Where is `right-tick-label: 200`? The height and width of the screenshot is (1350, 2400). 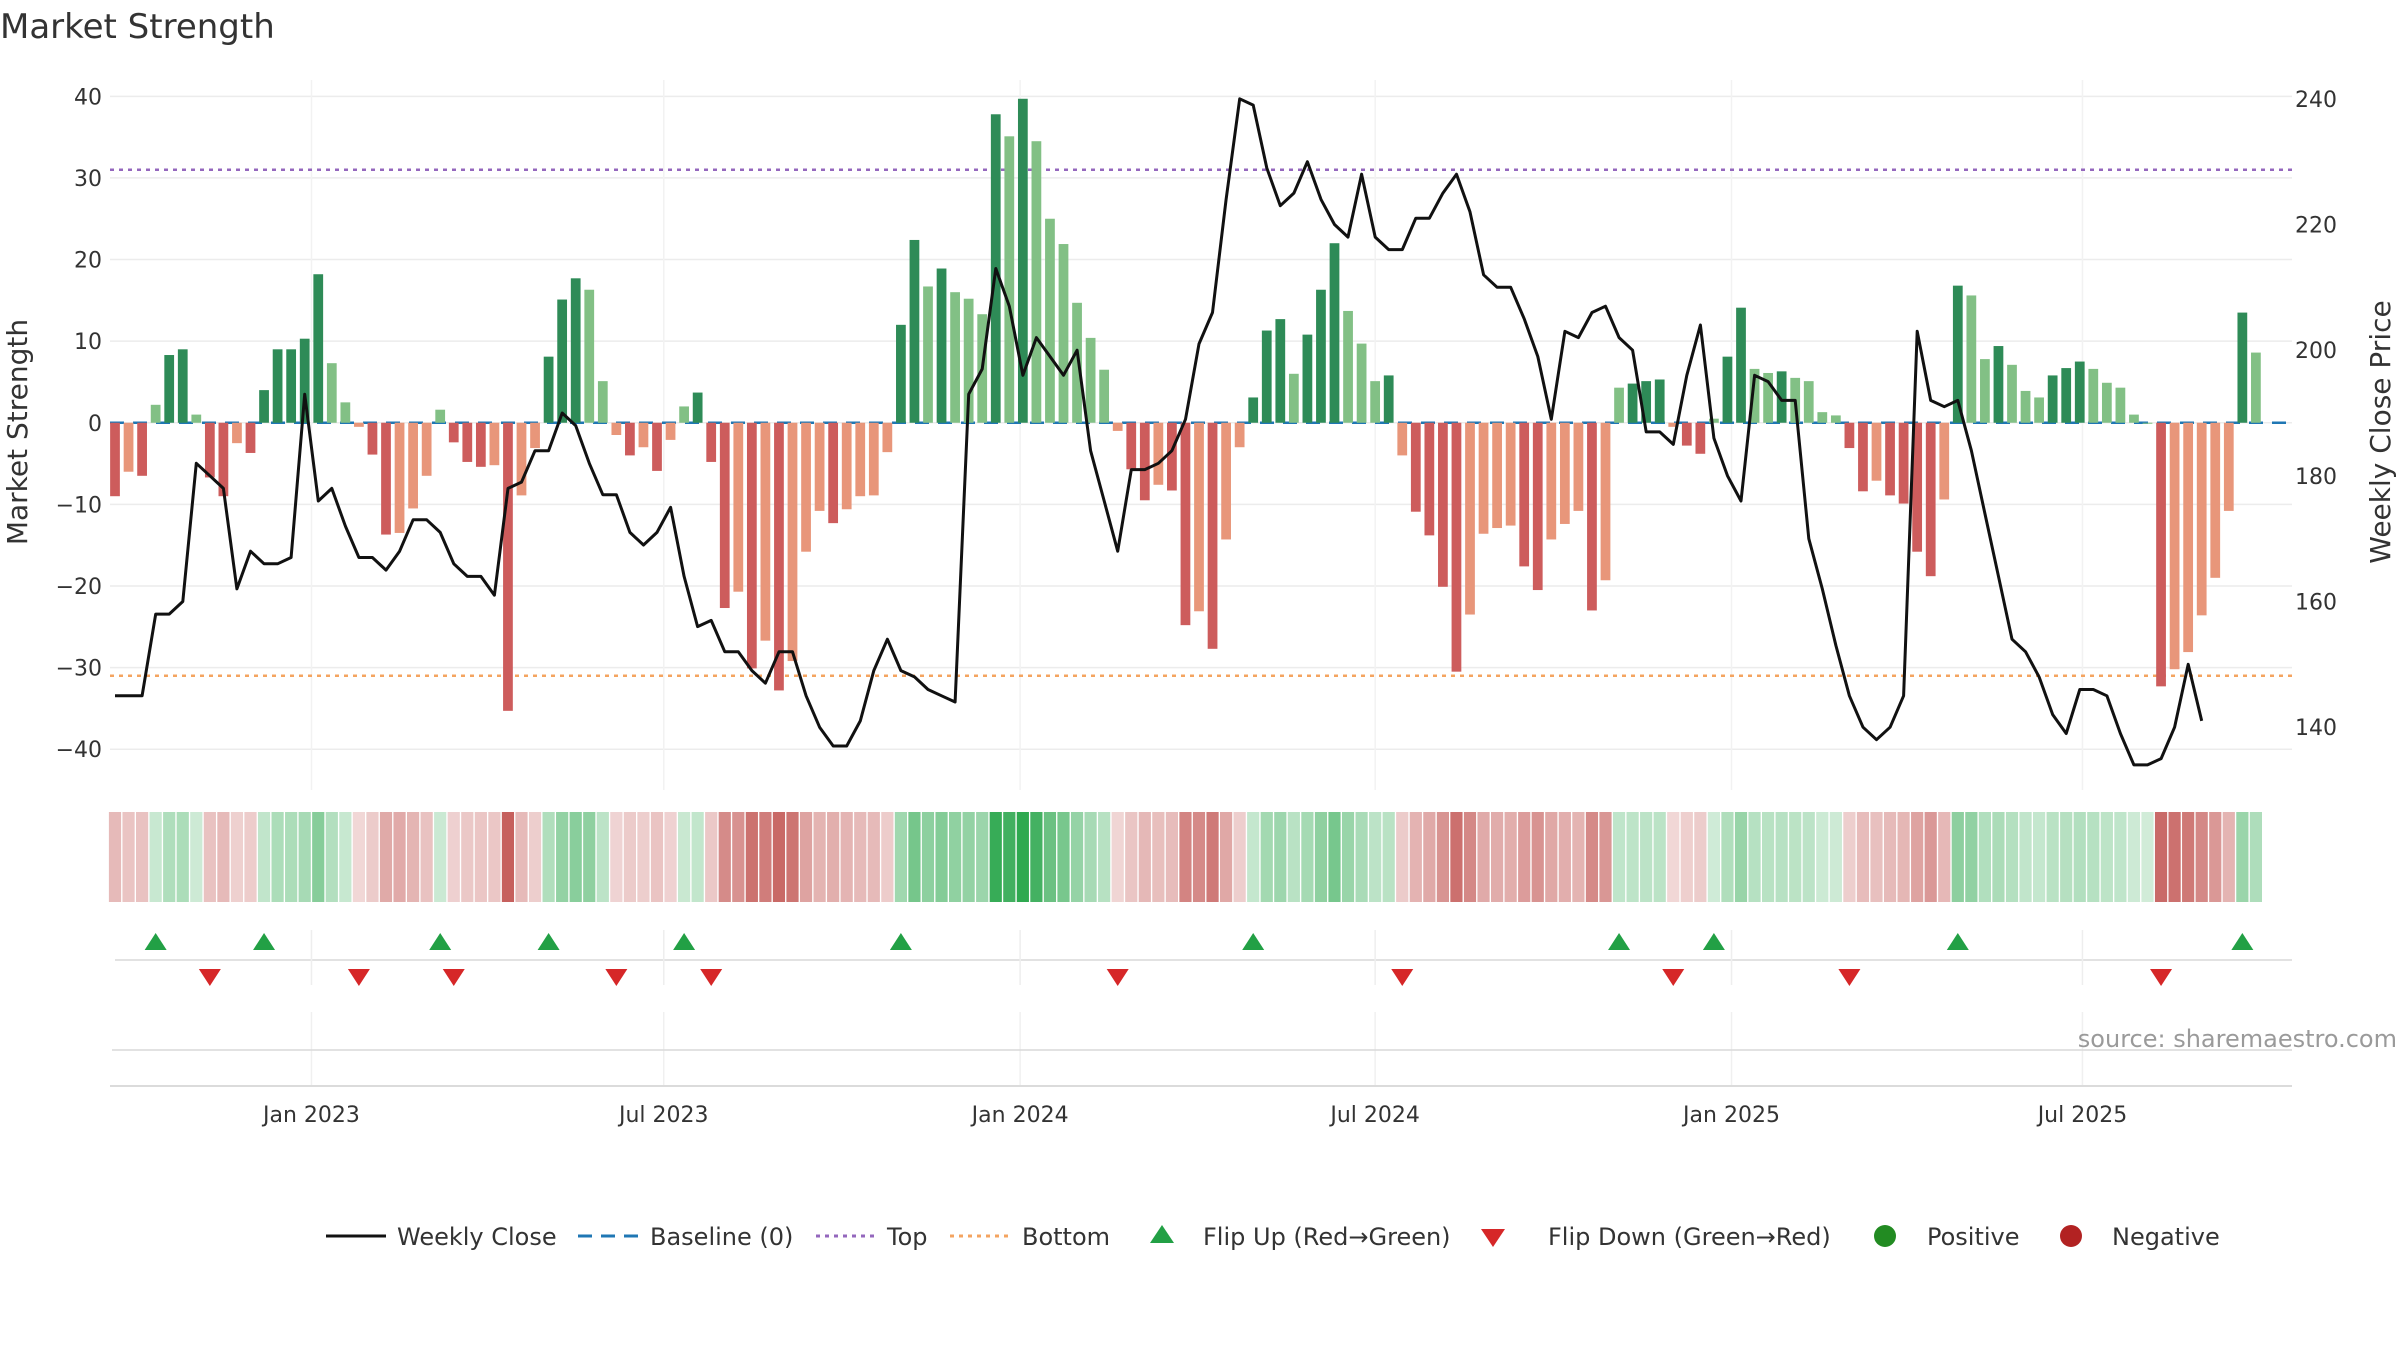 right-tick-label: 200 is located at coordinates (2316, 351).